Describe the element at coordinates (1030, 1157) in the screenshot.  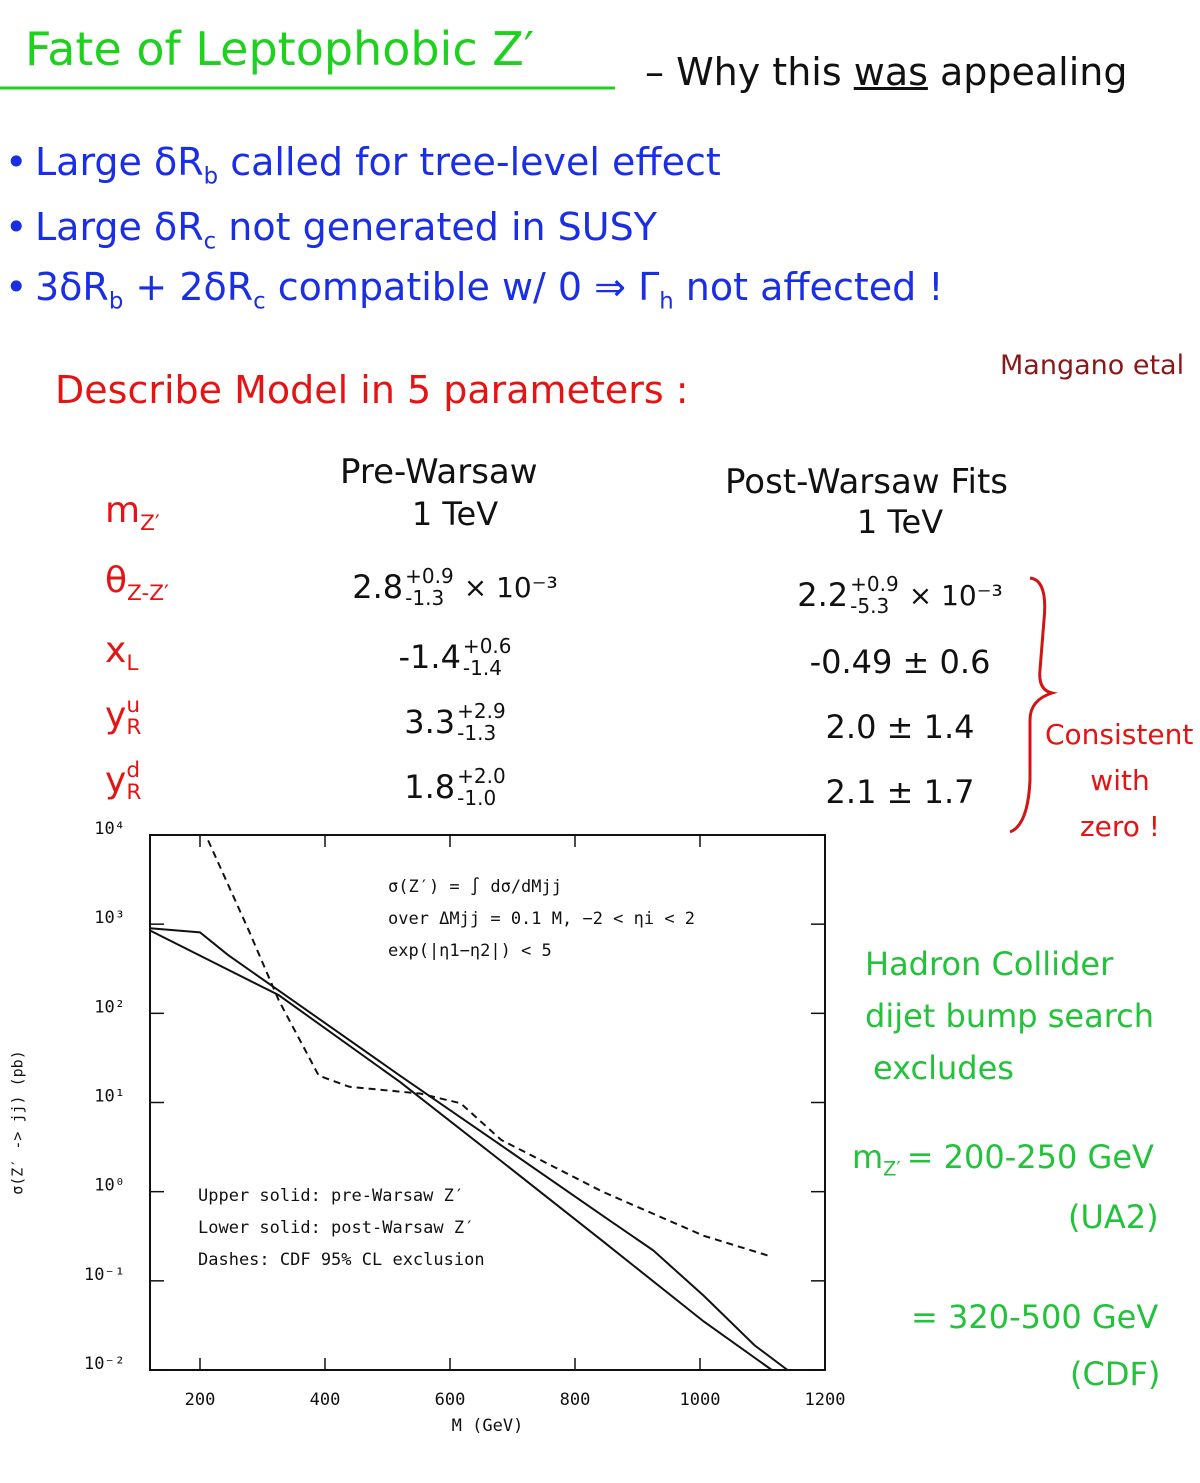
I see `limit-range: = 200-250 GeV` at that location.